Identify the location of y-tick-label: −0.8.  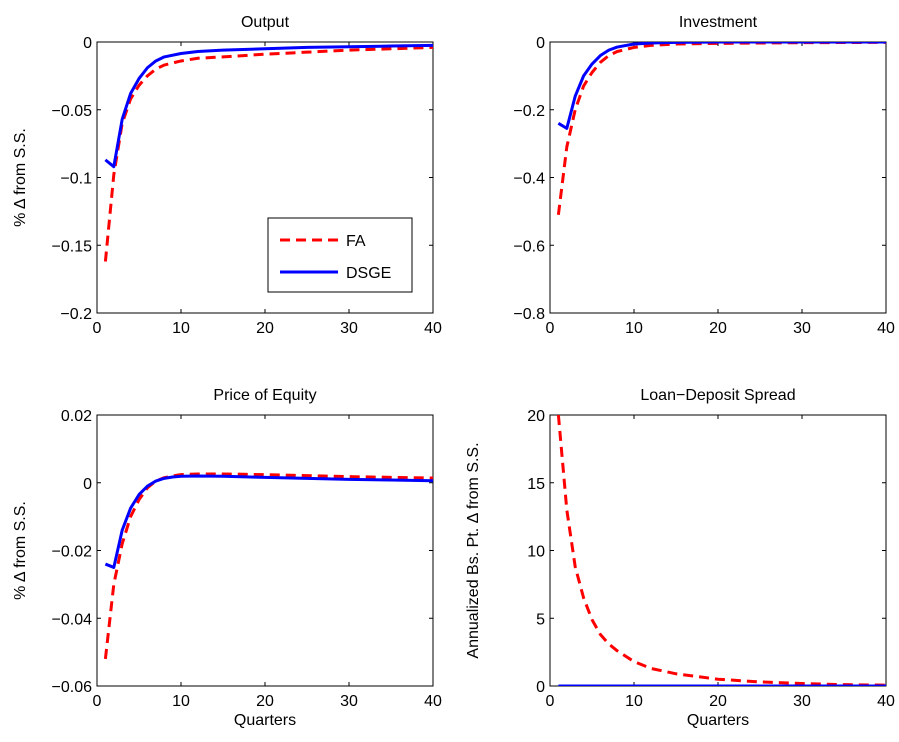
(529, 314).